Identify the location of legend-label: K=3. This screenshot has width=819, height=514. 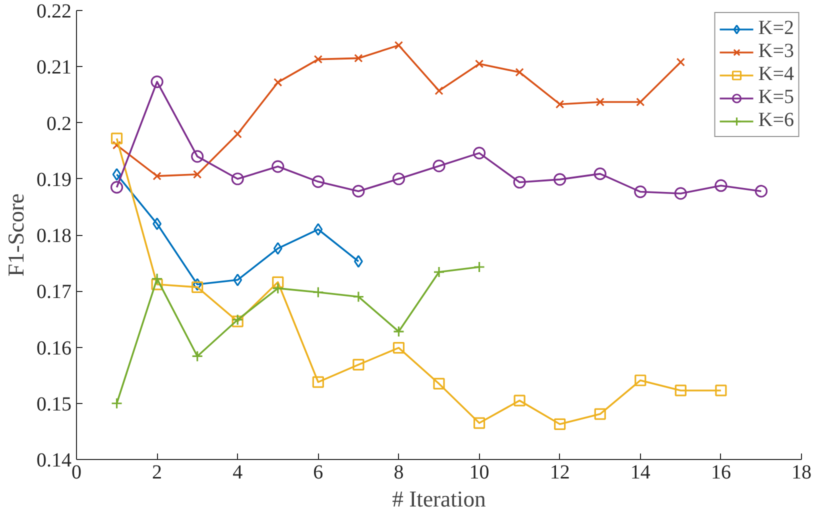
(776, 51).